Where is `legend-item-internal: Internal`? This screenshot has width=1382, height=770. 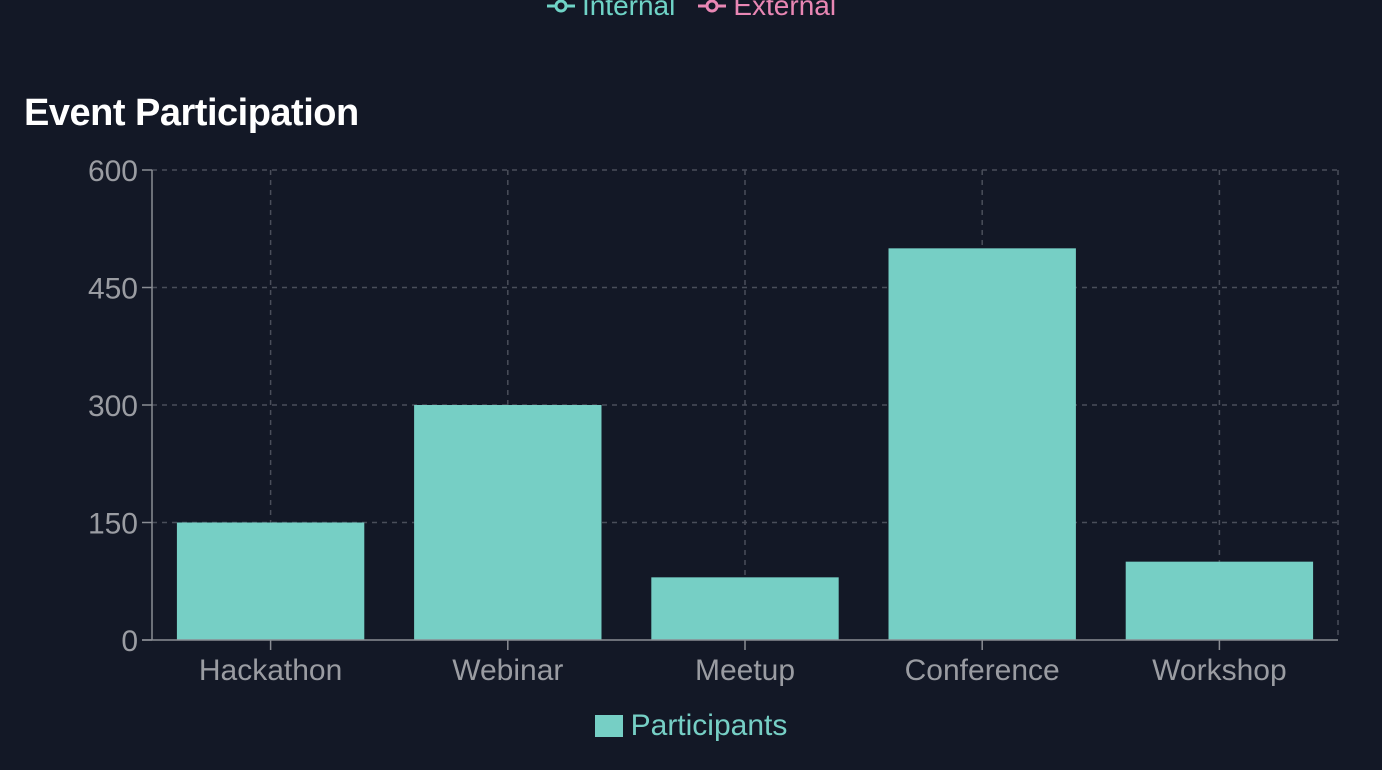
legend-item-internal: Internal is located at coordinates (610, 12).